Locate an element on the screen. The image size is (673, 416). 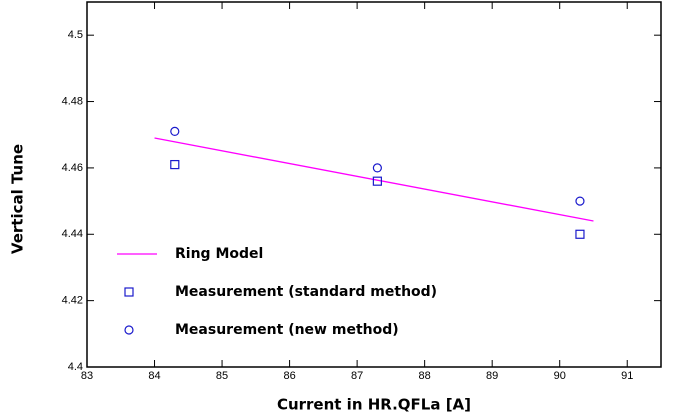
x-axis-label: Current in HR.QFLa [A] is located at coordinates (374, 405).